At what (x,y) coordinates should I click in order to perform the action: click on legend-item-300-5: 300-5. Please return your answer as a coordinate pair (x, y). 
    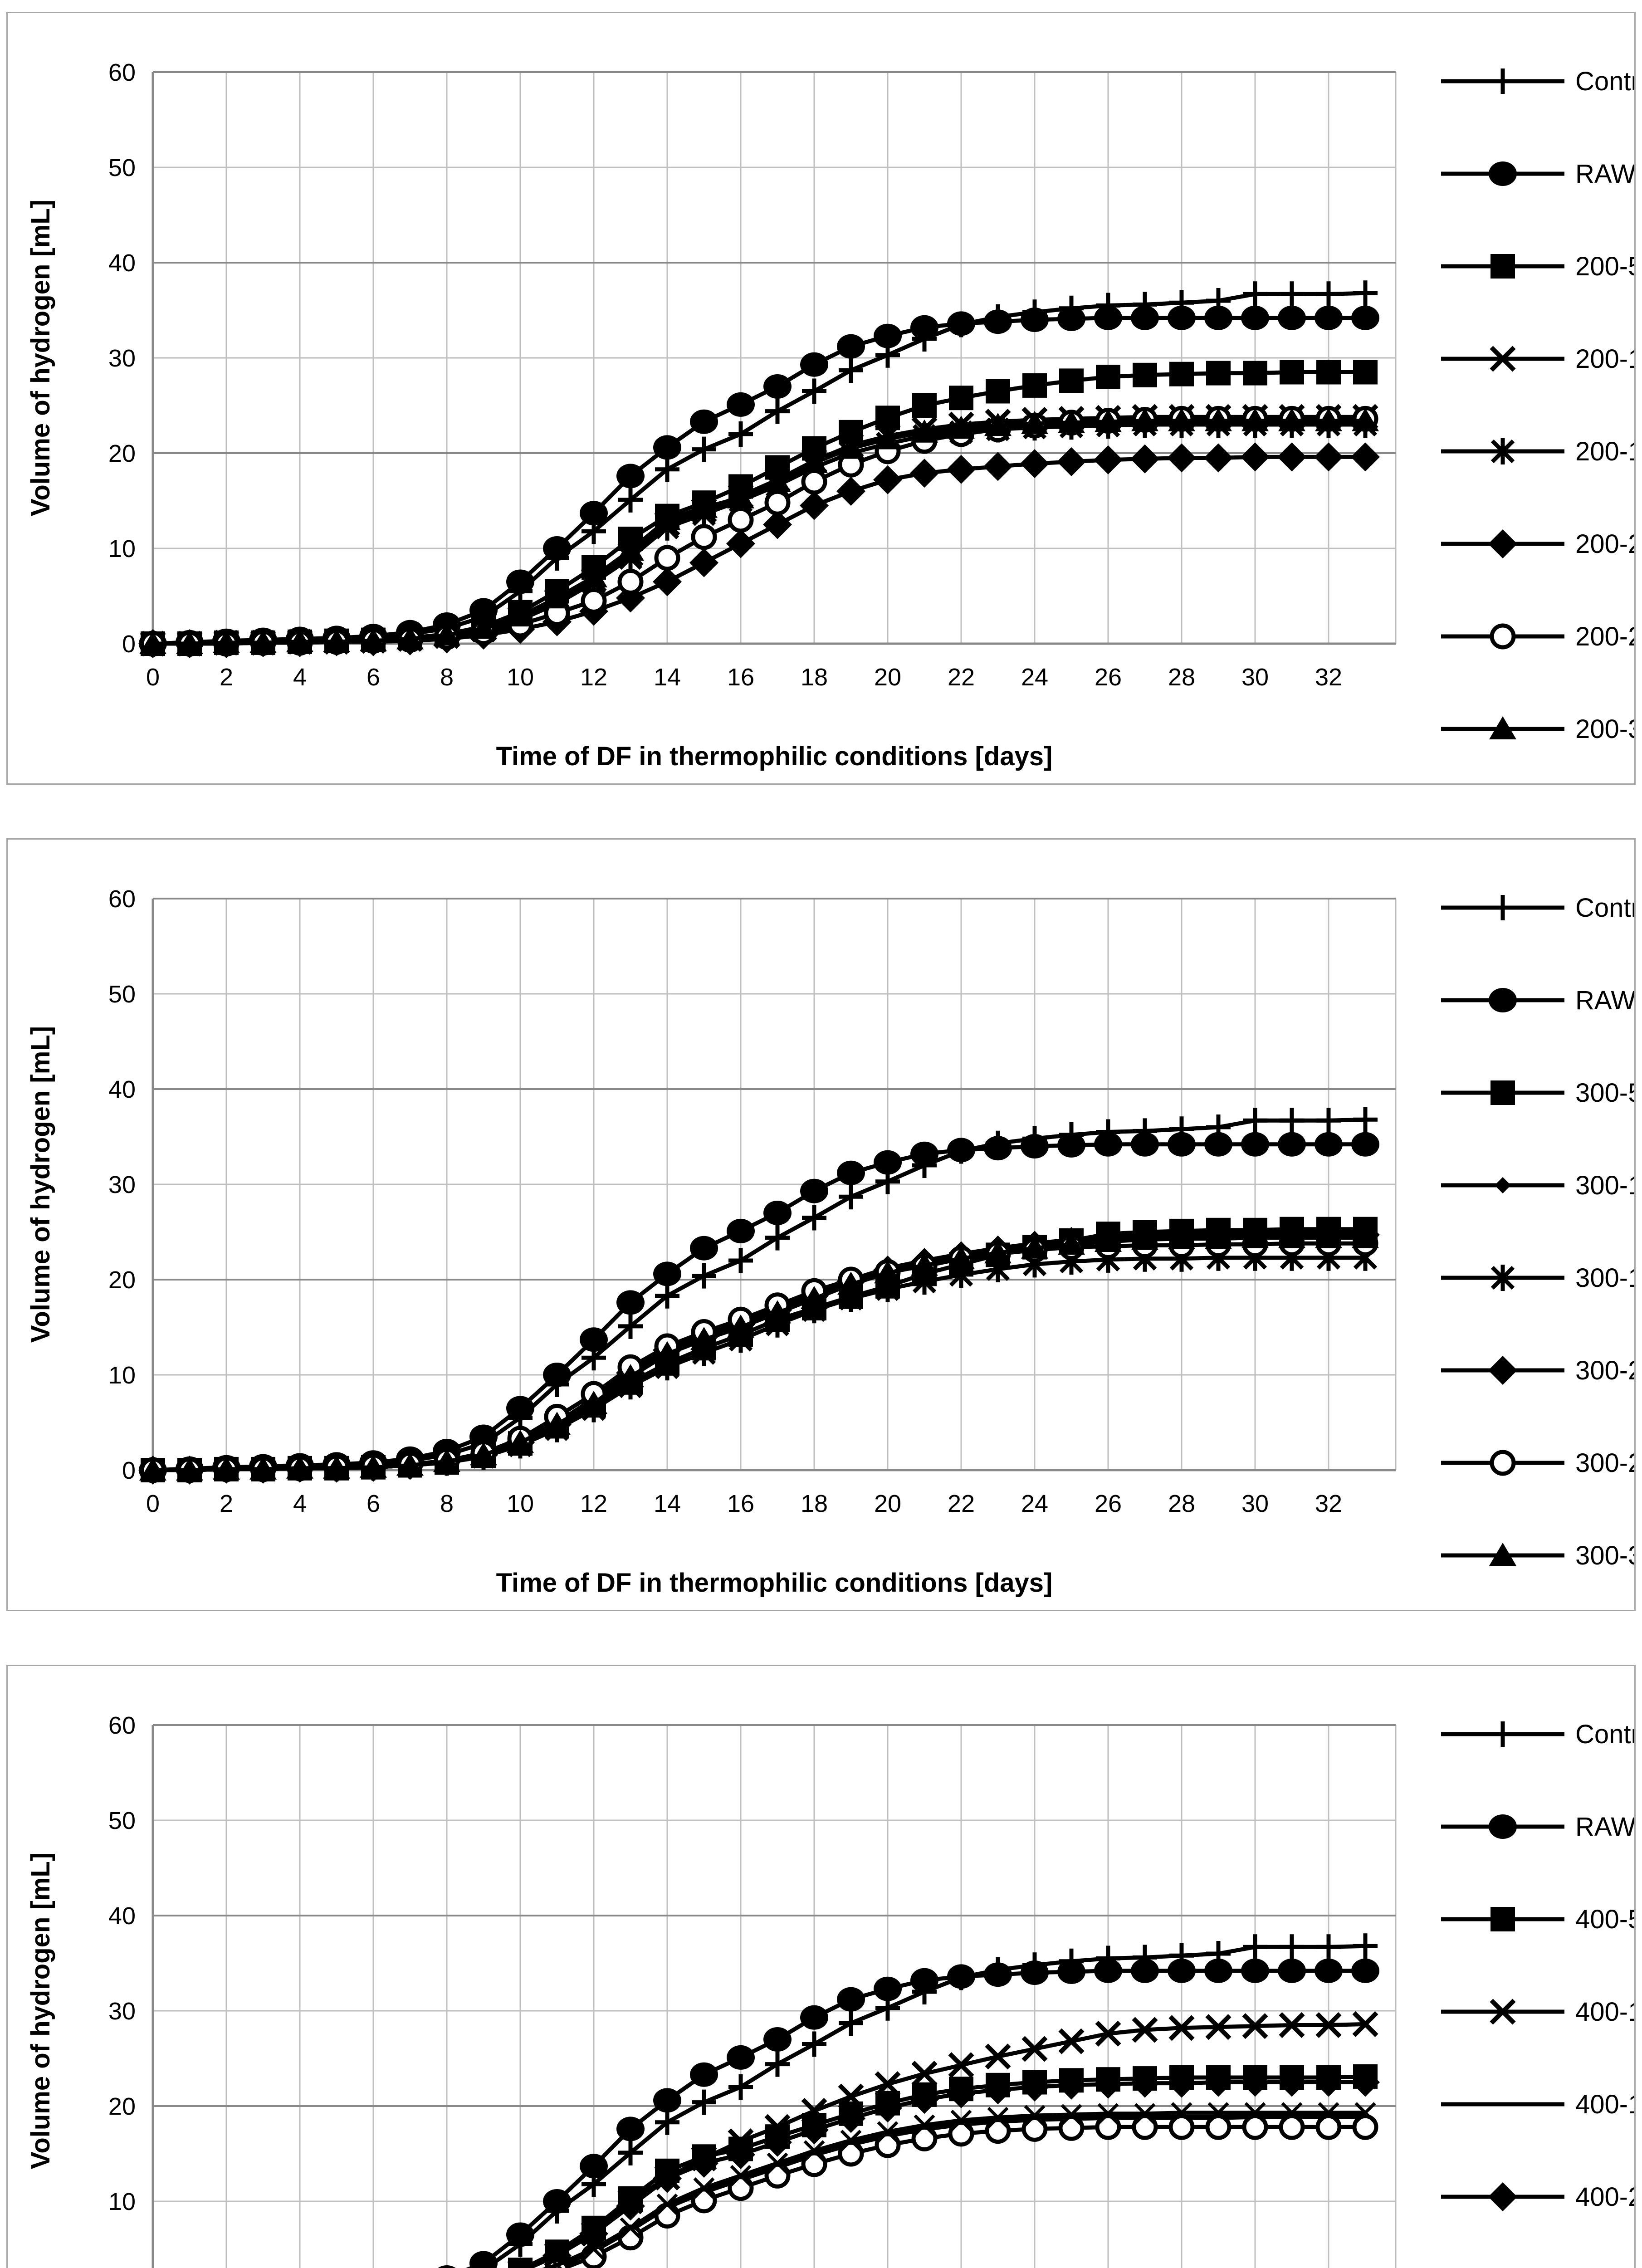
    Looking at the image, I should click on (1538, 1093).